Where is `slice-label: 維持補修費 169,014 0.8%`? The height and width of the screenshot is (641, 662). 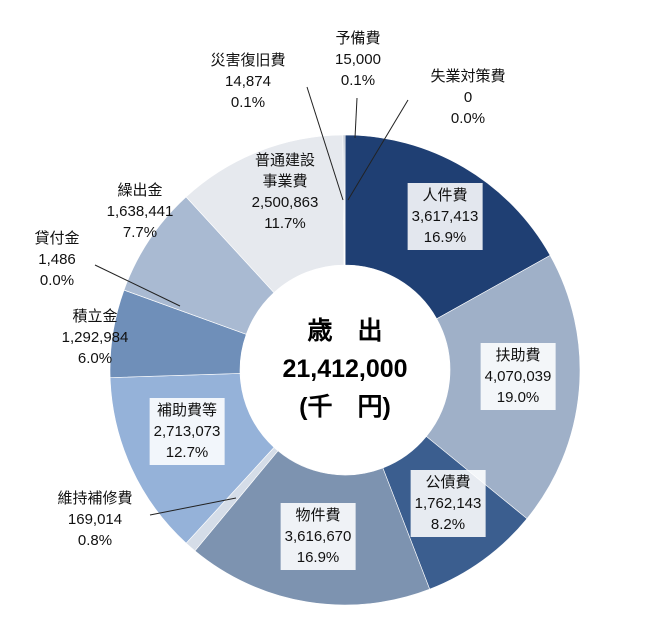 slice-label: 維持補修費 169,014 0.8% is located at coordinates (94, 519).